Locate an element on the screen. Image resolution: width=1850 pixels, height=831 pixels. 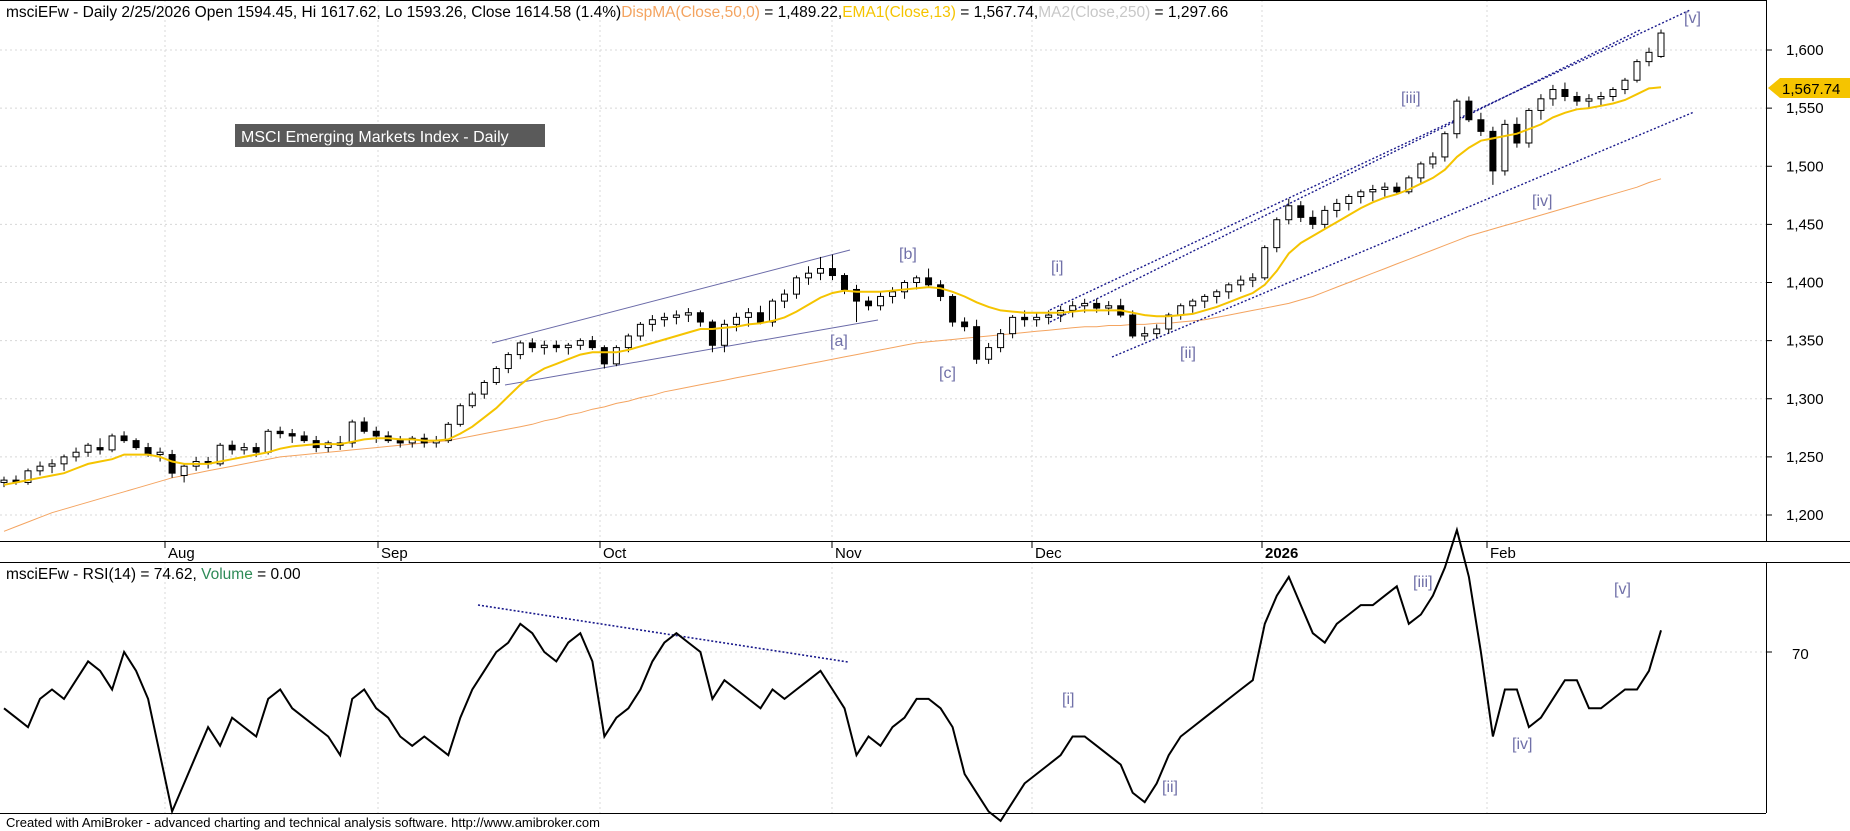
price-axis-label: 1,600 is located at coordinates (1805, 50).